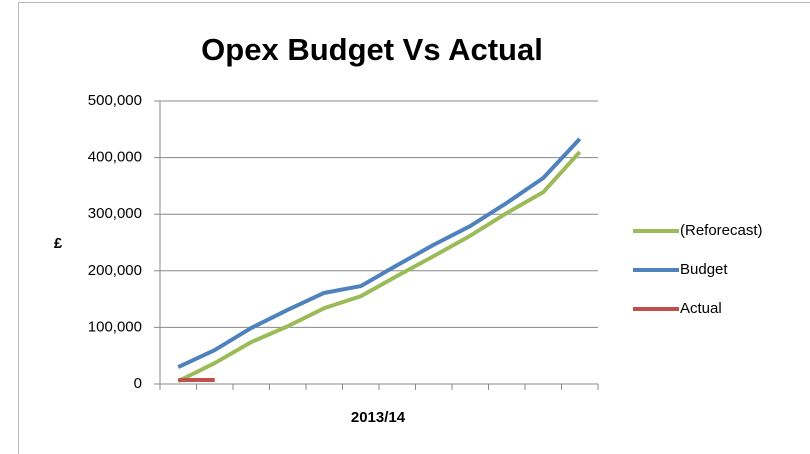 The image size is (810, 454). I want to click on y-tick-label: 100,000, so click(115, 326).